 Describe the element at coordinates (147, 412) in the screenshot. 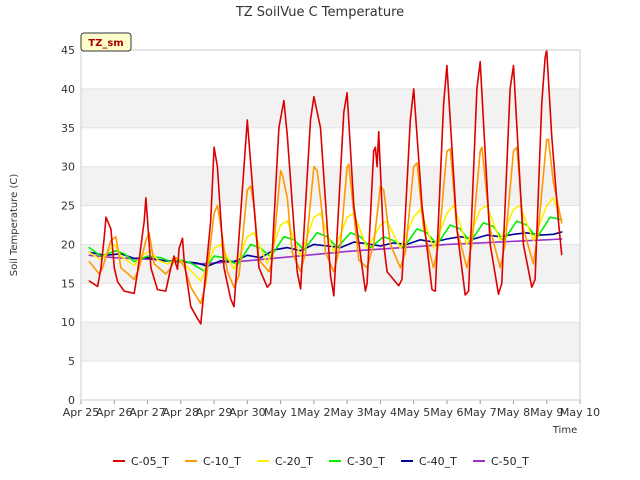

I see `x-tick-label: Apr 27` at that location.